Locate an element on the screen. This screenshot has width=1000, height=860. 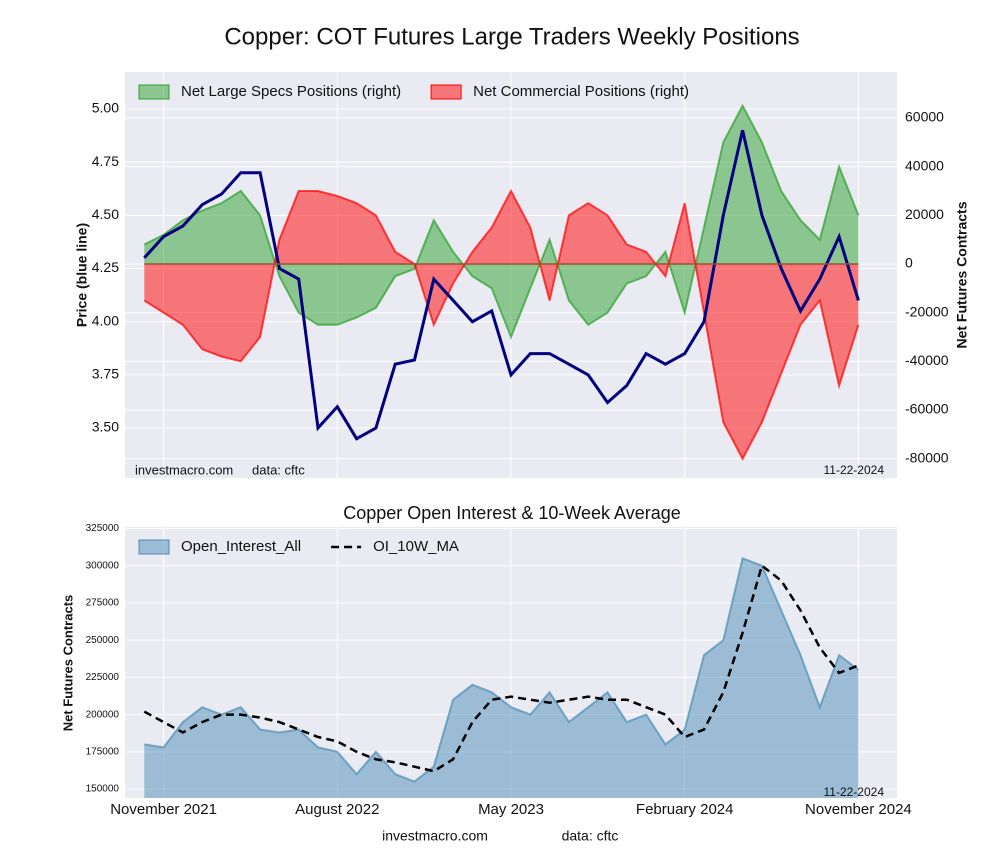
y2-tick-label: -80000 is located at coordinates (927, 457).